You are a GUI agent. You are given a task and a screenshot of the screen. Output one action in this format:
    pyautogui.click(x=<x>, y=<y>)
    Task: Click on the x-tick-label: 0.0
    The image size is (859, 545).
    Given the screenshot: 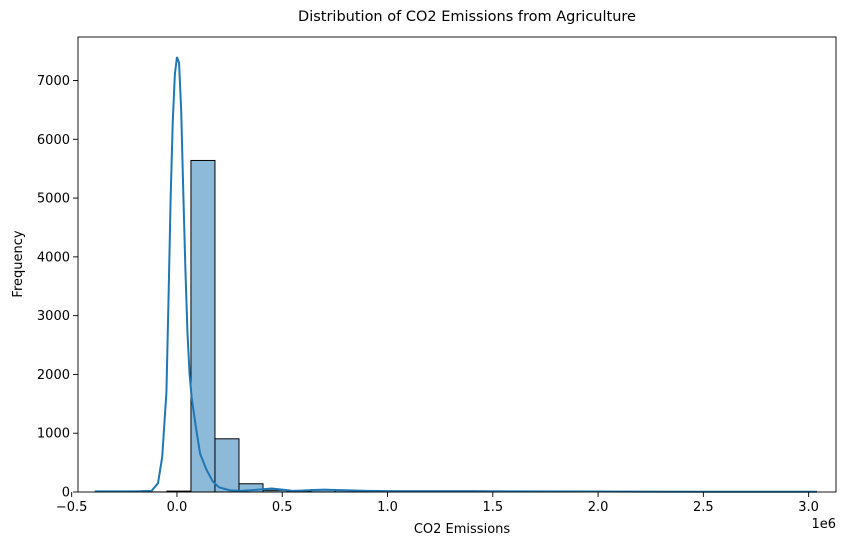 What is the action you would take?
    pyautogui.click(x=177, y=507)
    